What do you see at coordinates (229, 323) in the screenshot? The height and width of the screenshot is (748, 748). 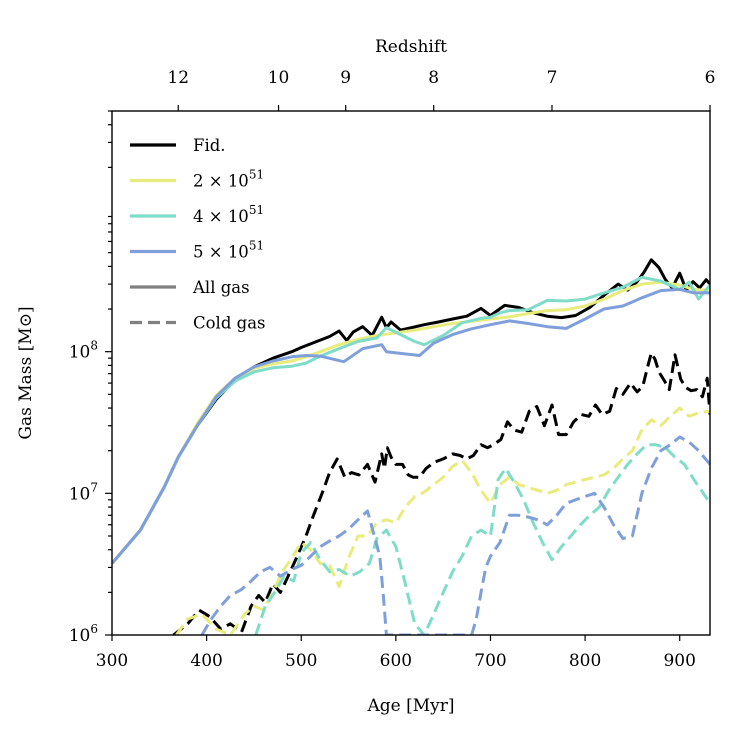 I see `legend-label-5: Cold gas` at bounding box center [229, 323].